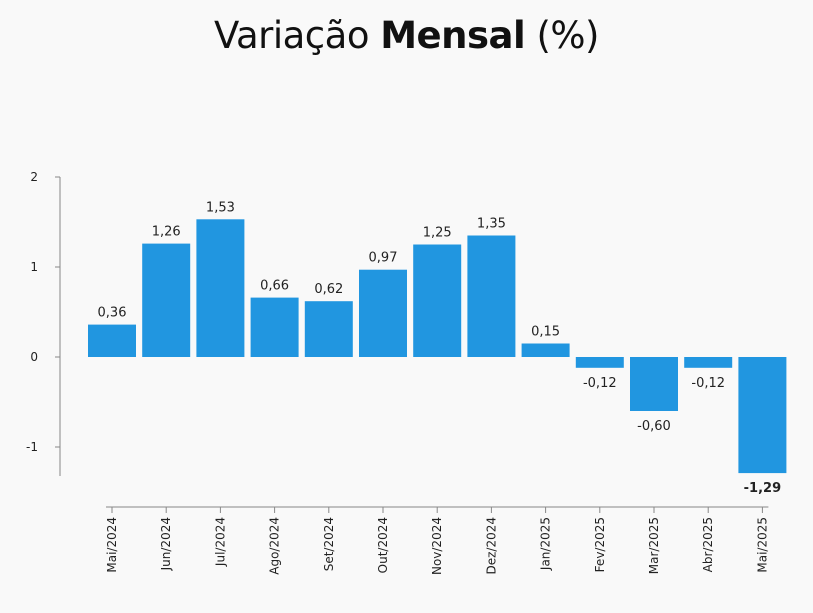 The height and width of the screenshot is (613, 813). I want to click on data-label: 1,53, so click(220, 207).